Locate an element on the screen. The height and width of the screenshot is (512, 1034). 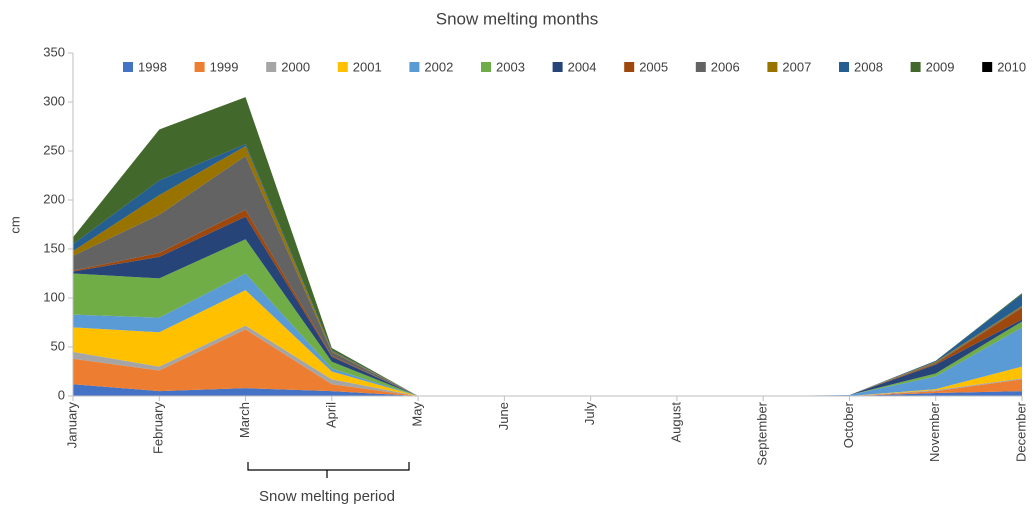
legend-label: 2010 is located at coordinates (1011, 66).